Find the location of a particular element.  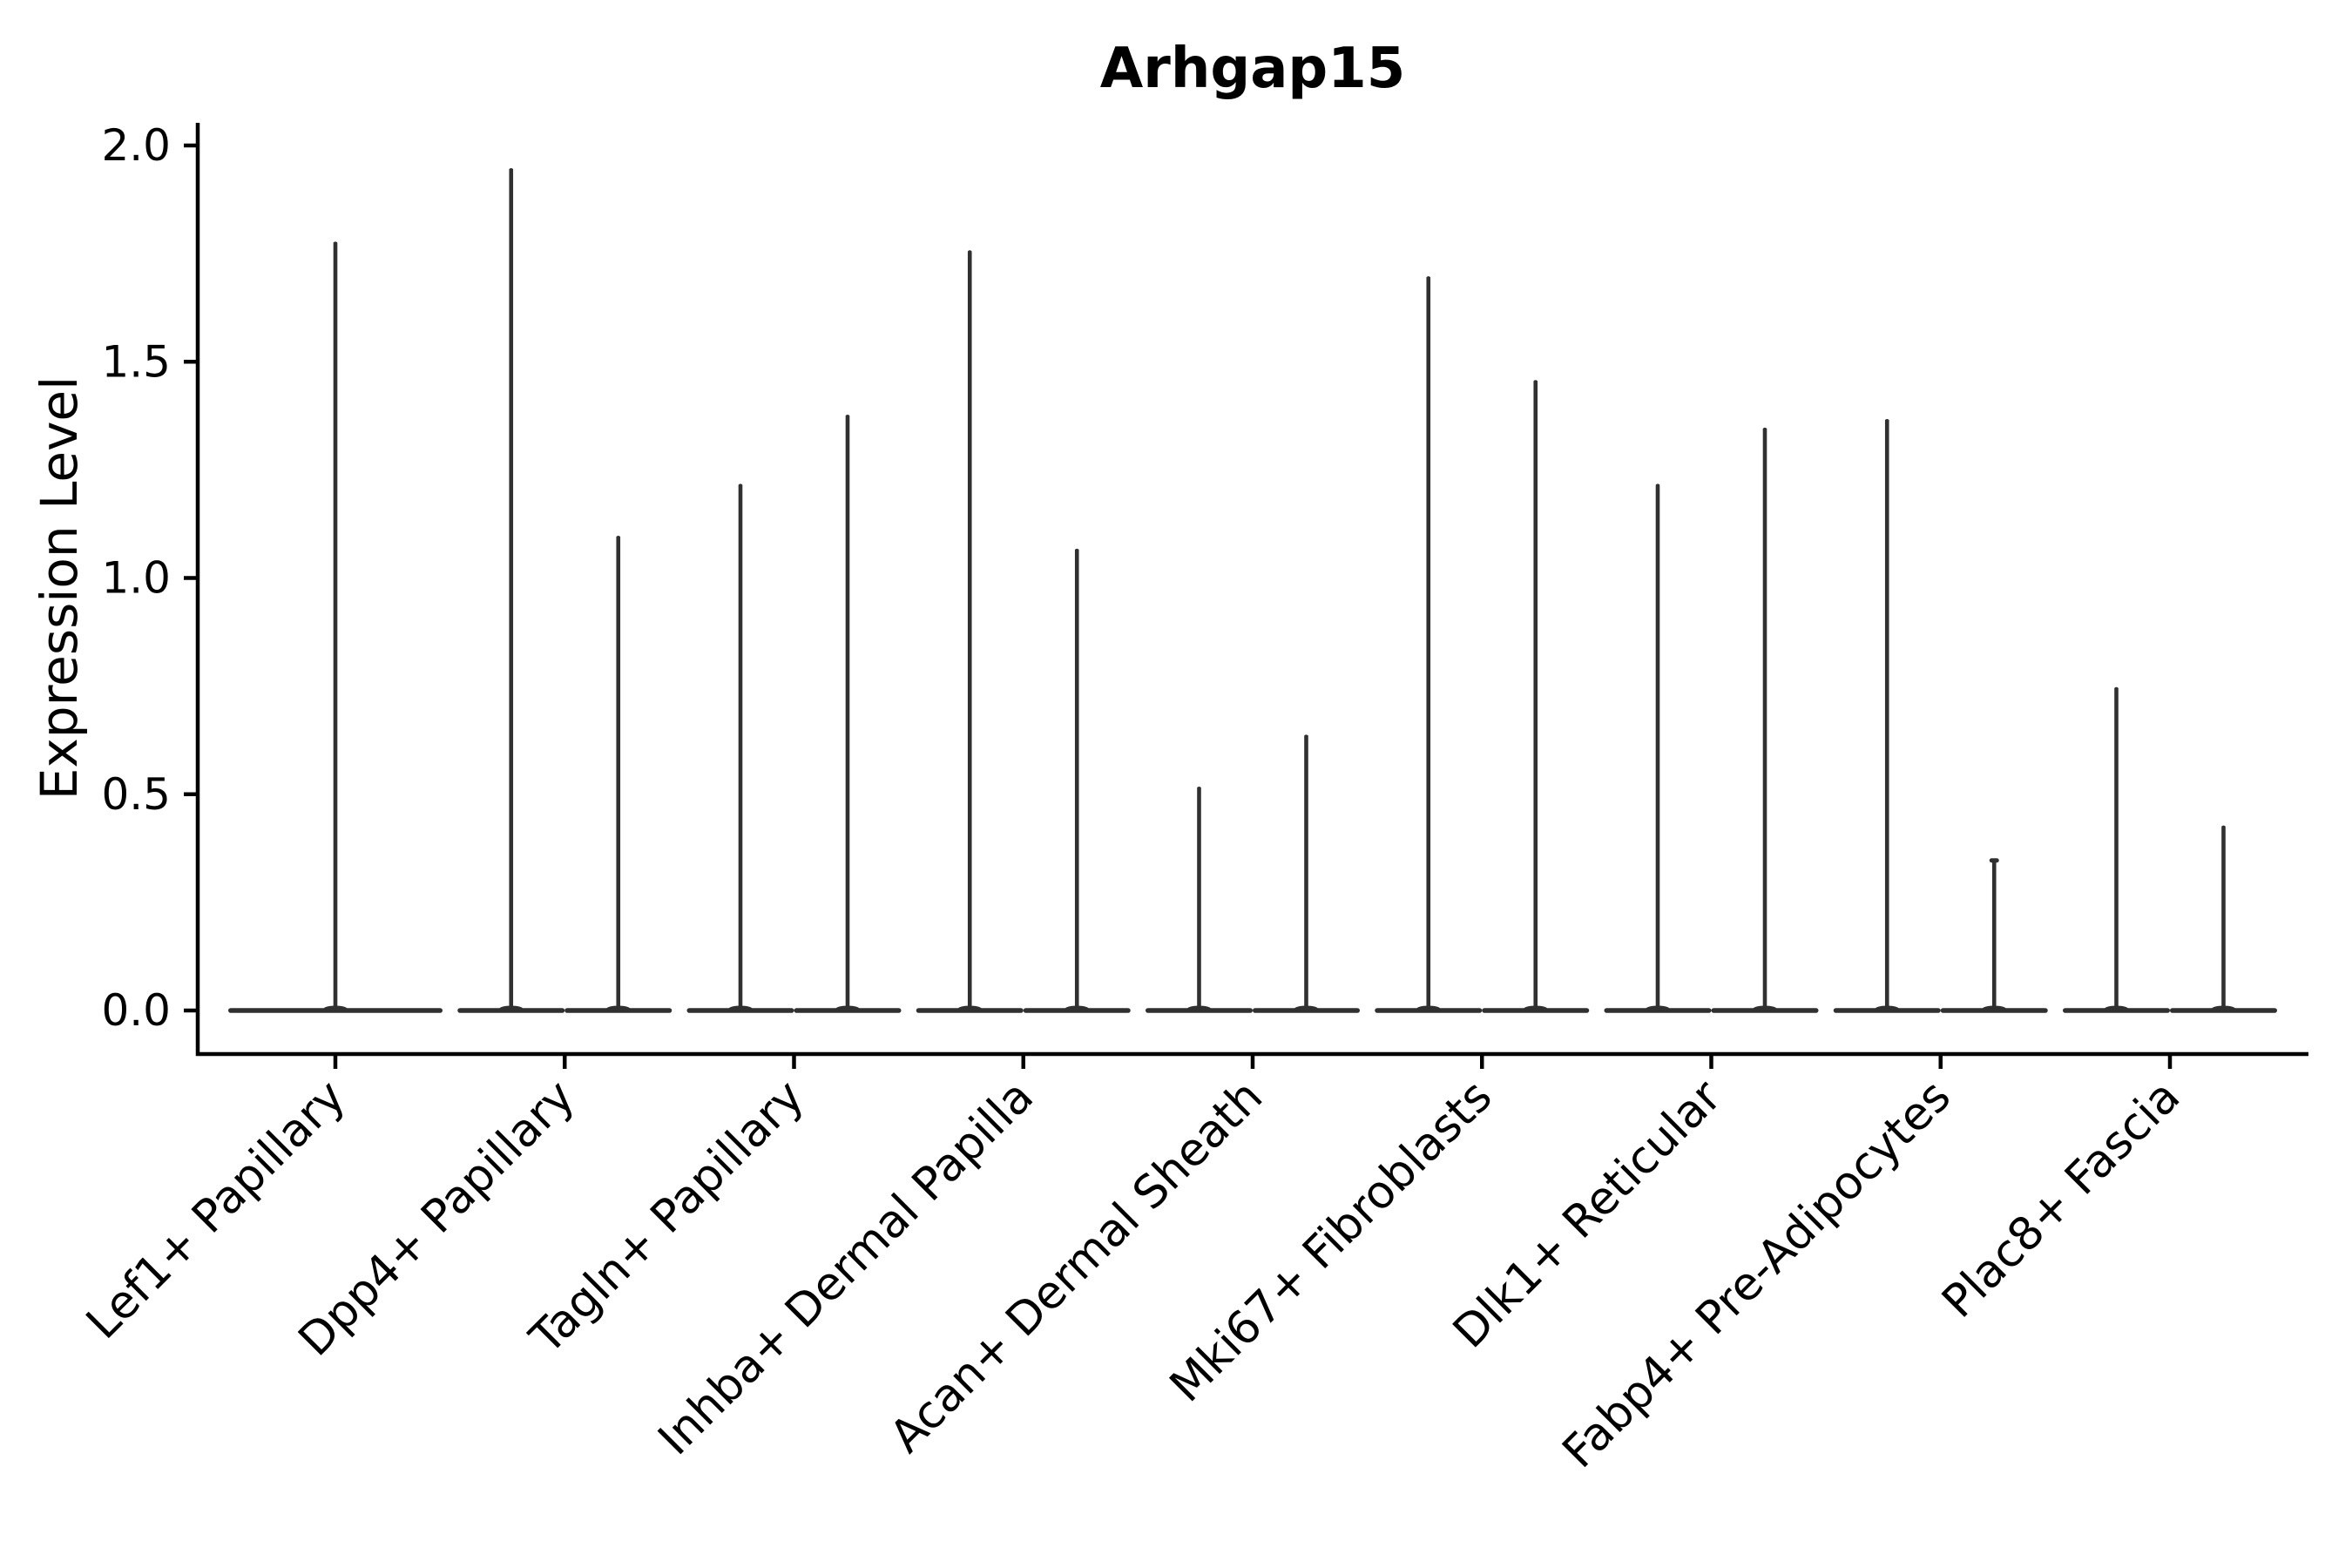

y-tick-label: 1.0 is located at coordinates (136, 578).